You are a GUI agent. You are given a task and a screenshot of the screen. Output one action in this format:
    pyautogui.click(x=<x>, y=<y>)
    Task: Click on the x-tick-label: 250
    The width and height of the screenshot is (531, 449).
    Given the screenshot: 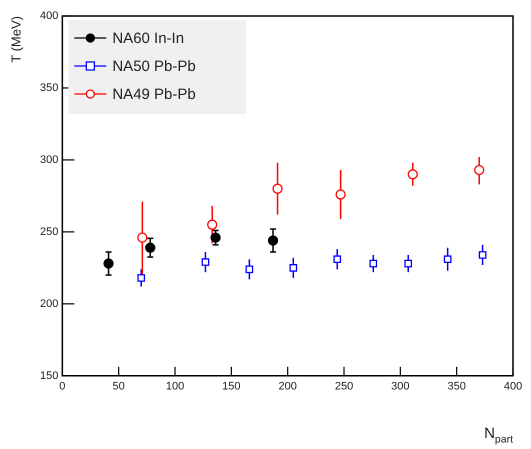 What is the action you would take?
    pyautogui.click(x=344, y=386)
    